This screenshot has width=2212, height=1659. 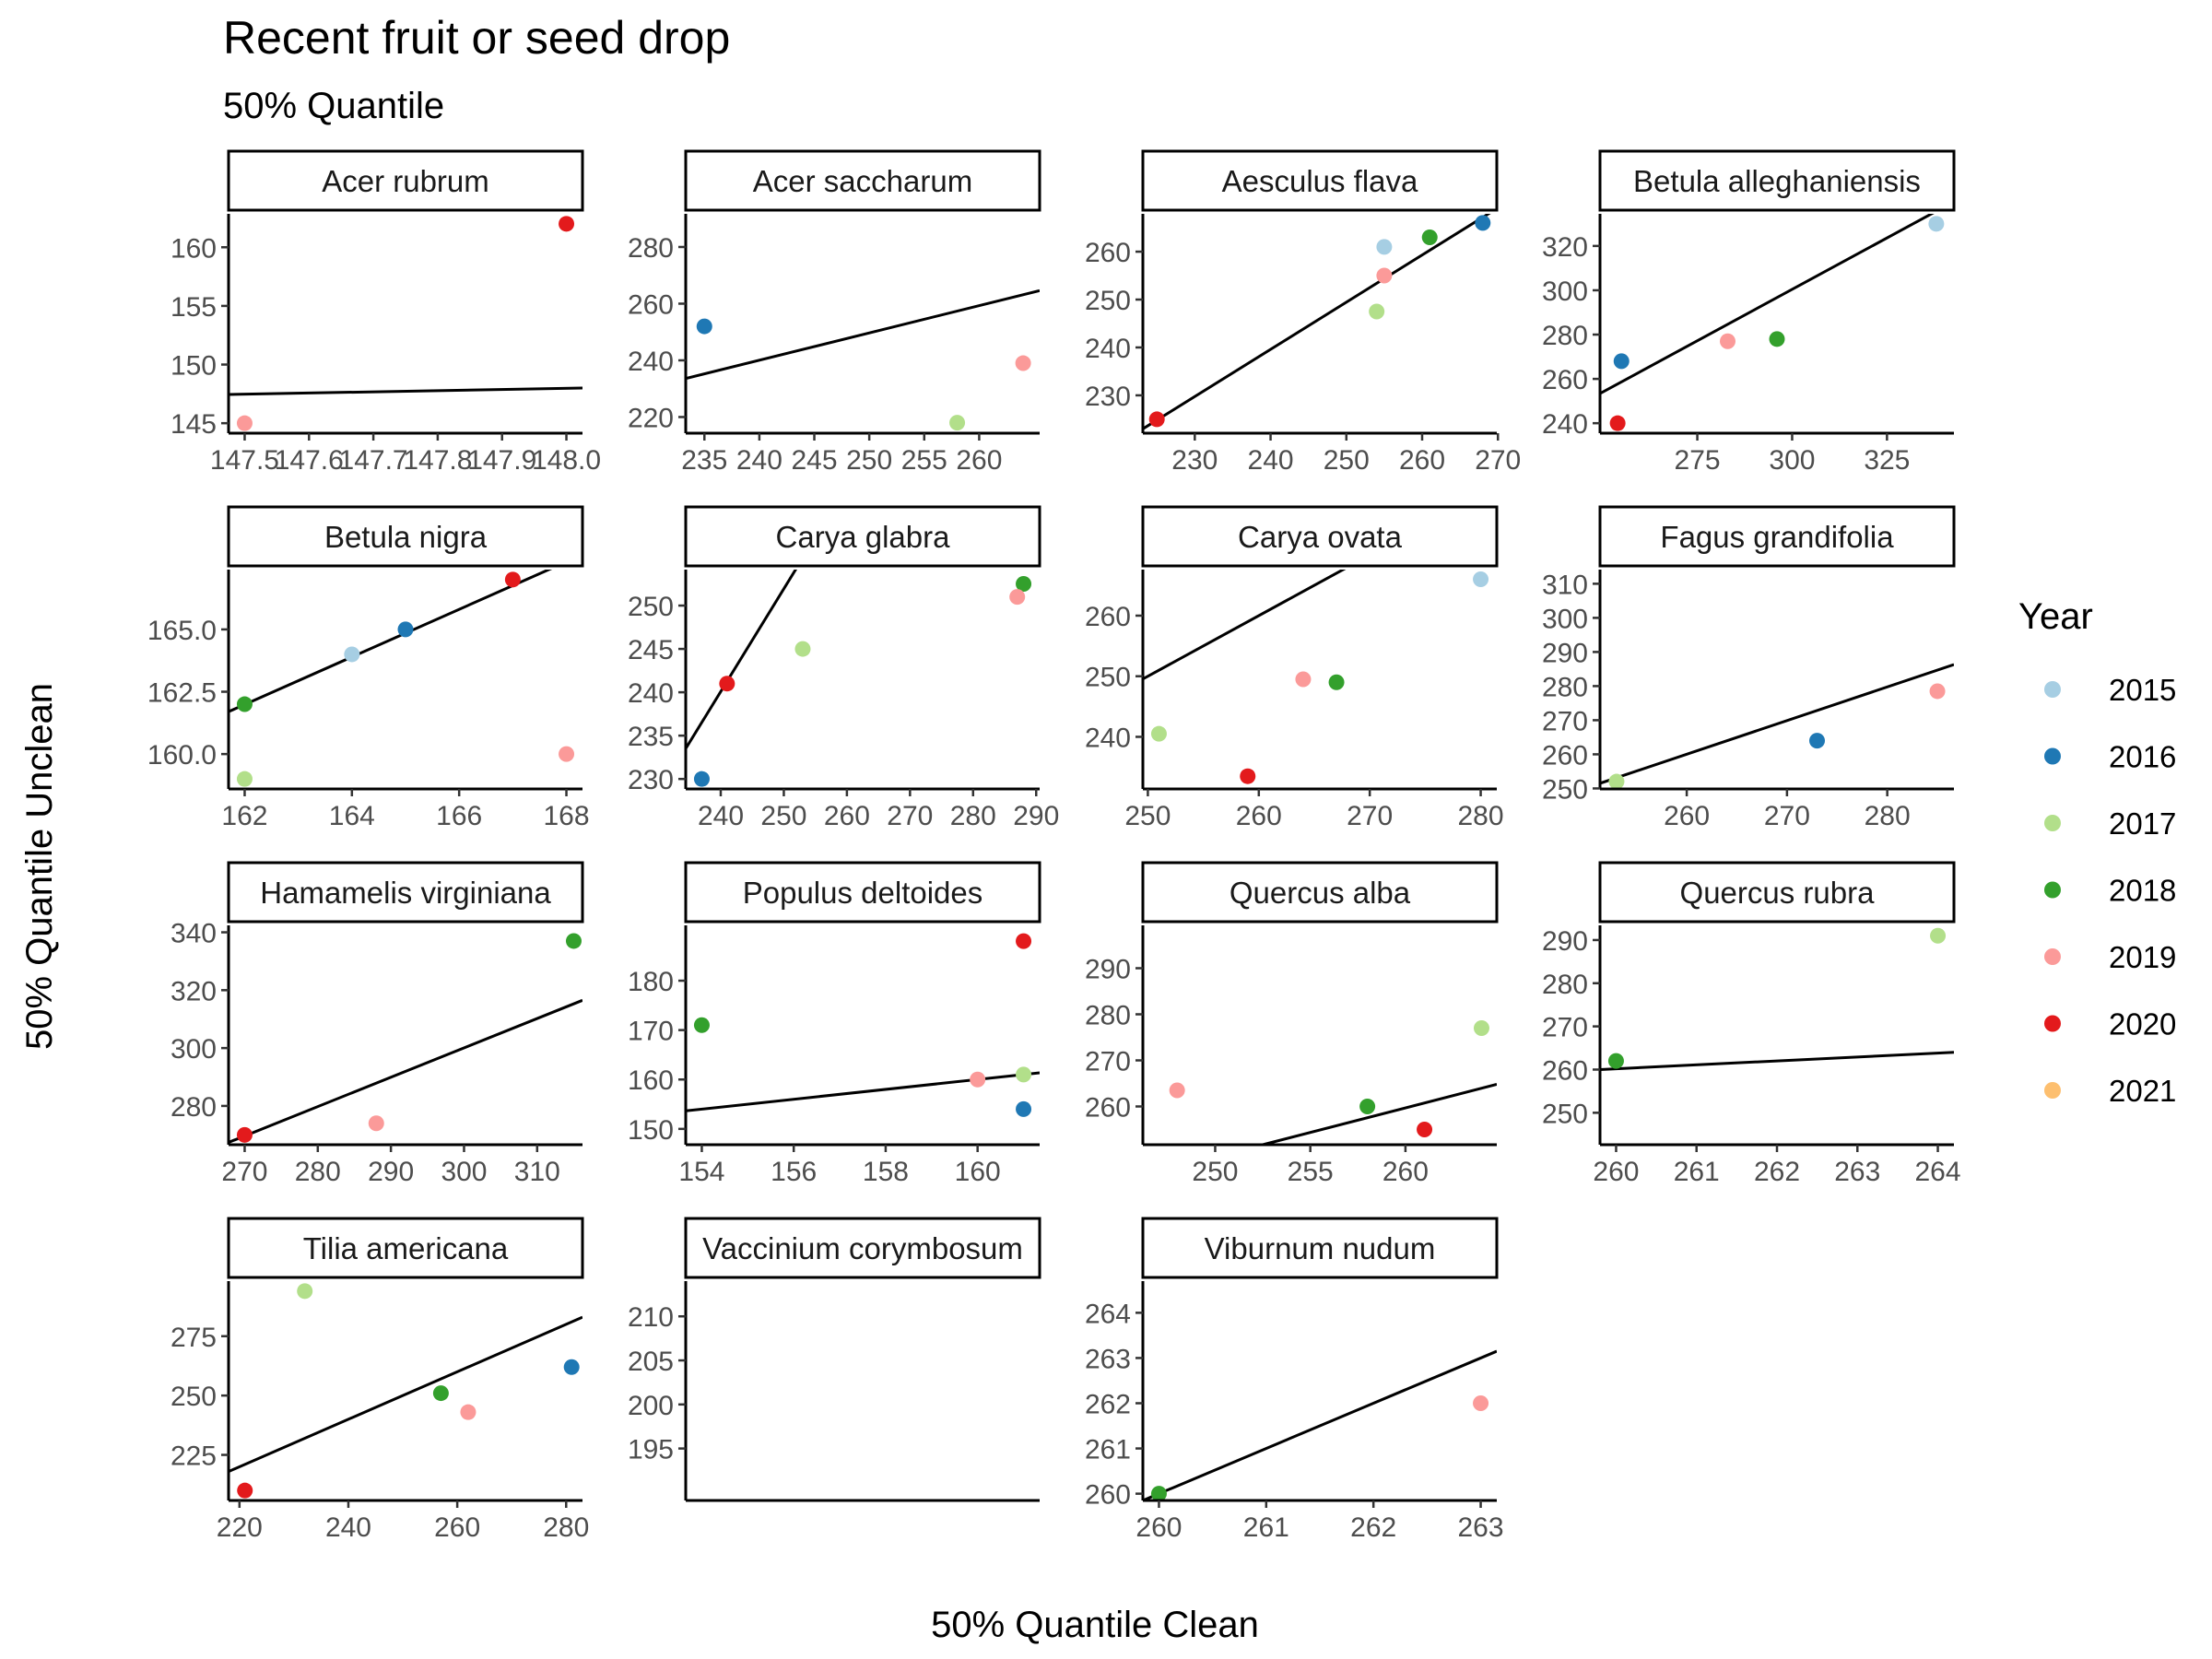 I want to click on y-tick-label: 340, so click(x=194, y=934).